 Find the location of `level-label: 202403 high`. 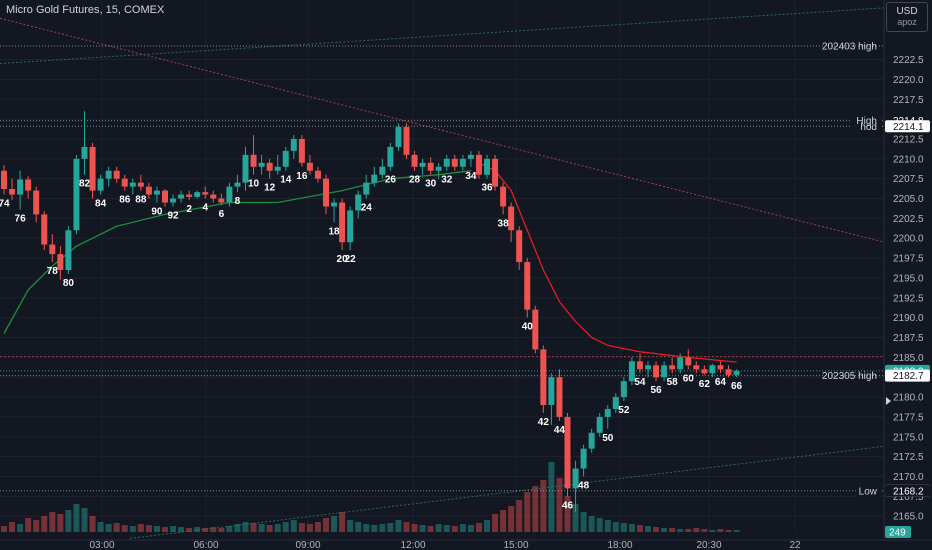

level-label: 202403 high is located at coordinates (849, 47).